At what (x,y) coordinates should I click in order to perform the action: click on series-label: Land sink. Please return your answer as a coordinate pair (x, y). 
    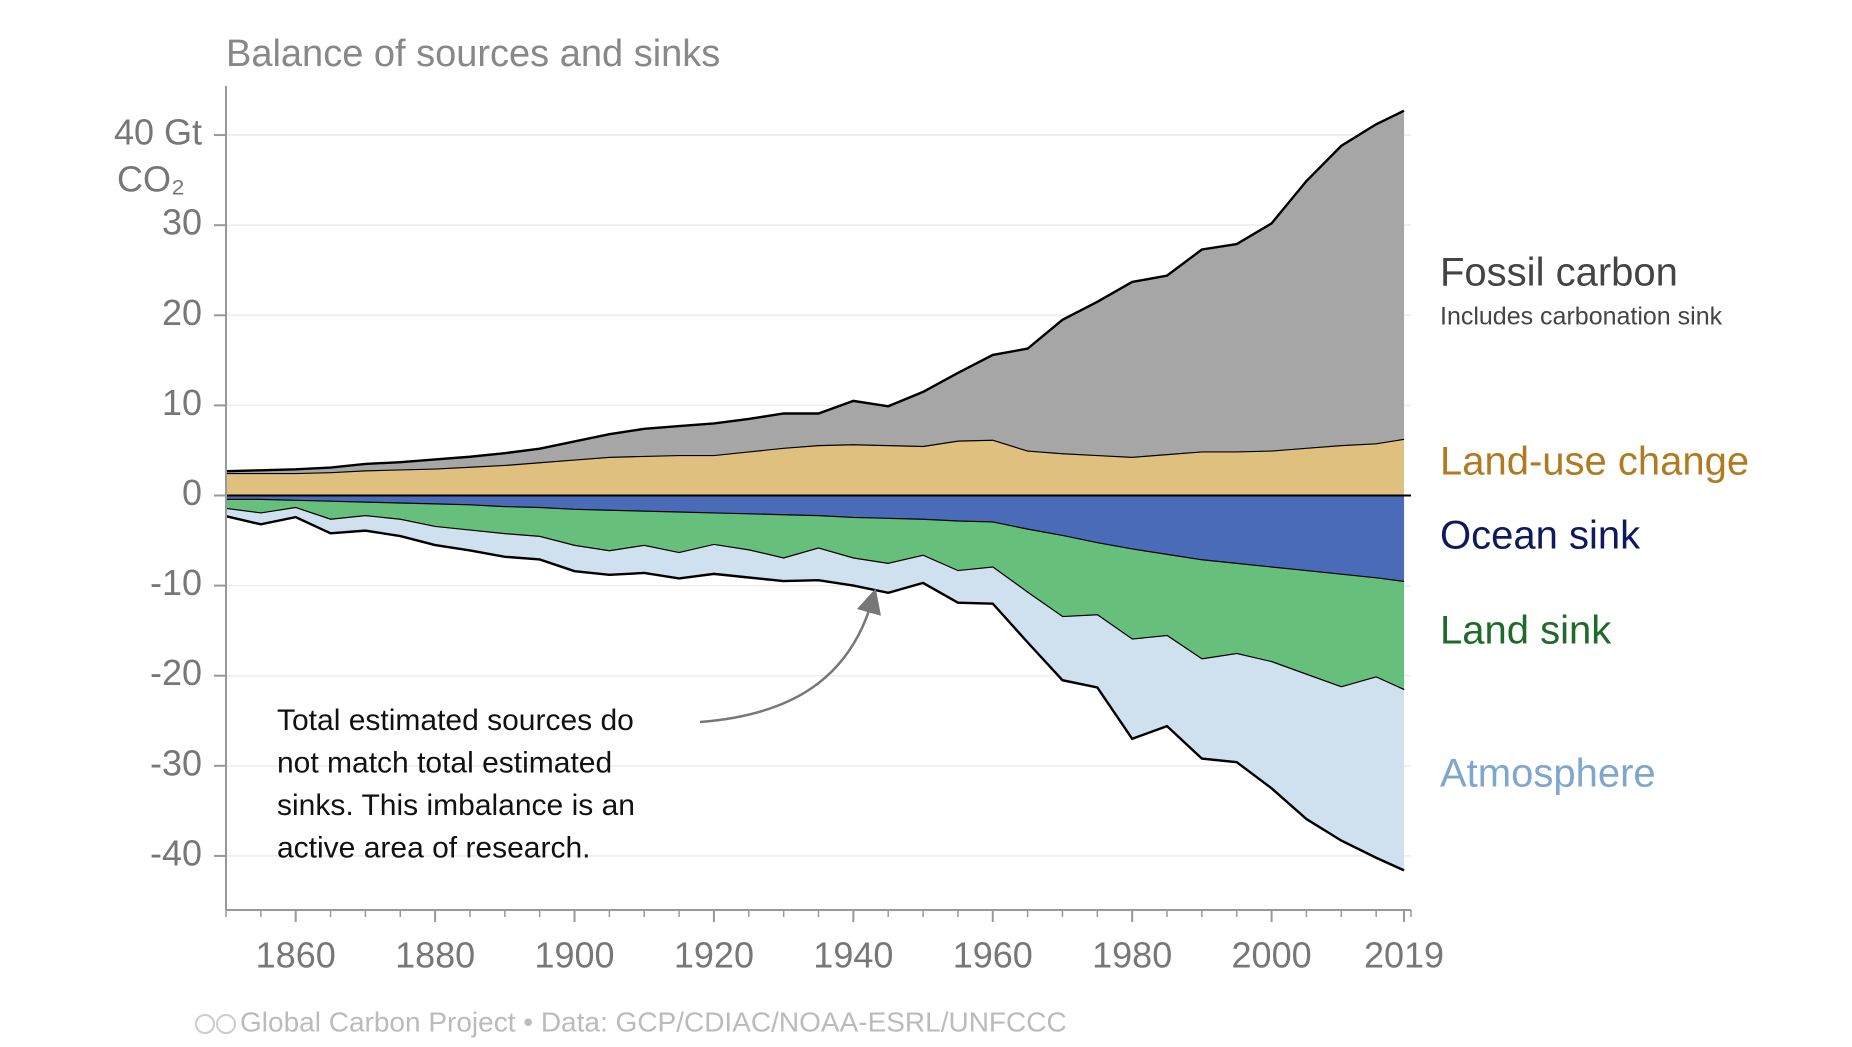
    Looking at the image, I should click on (1526, 631).